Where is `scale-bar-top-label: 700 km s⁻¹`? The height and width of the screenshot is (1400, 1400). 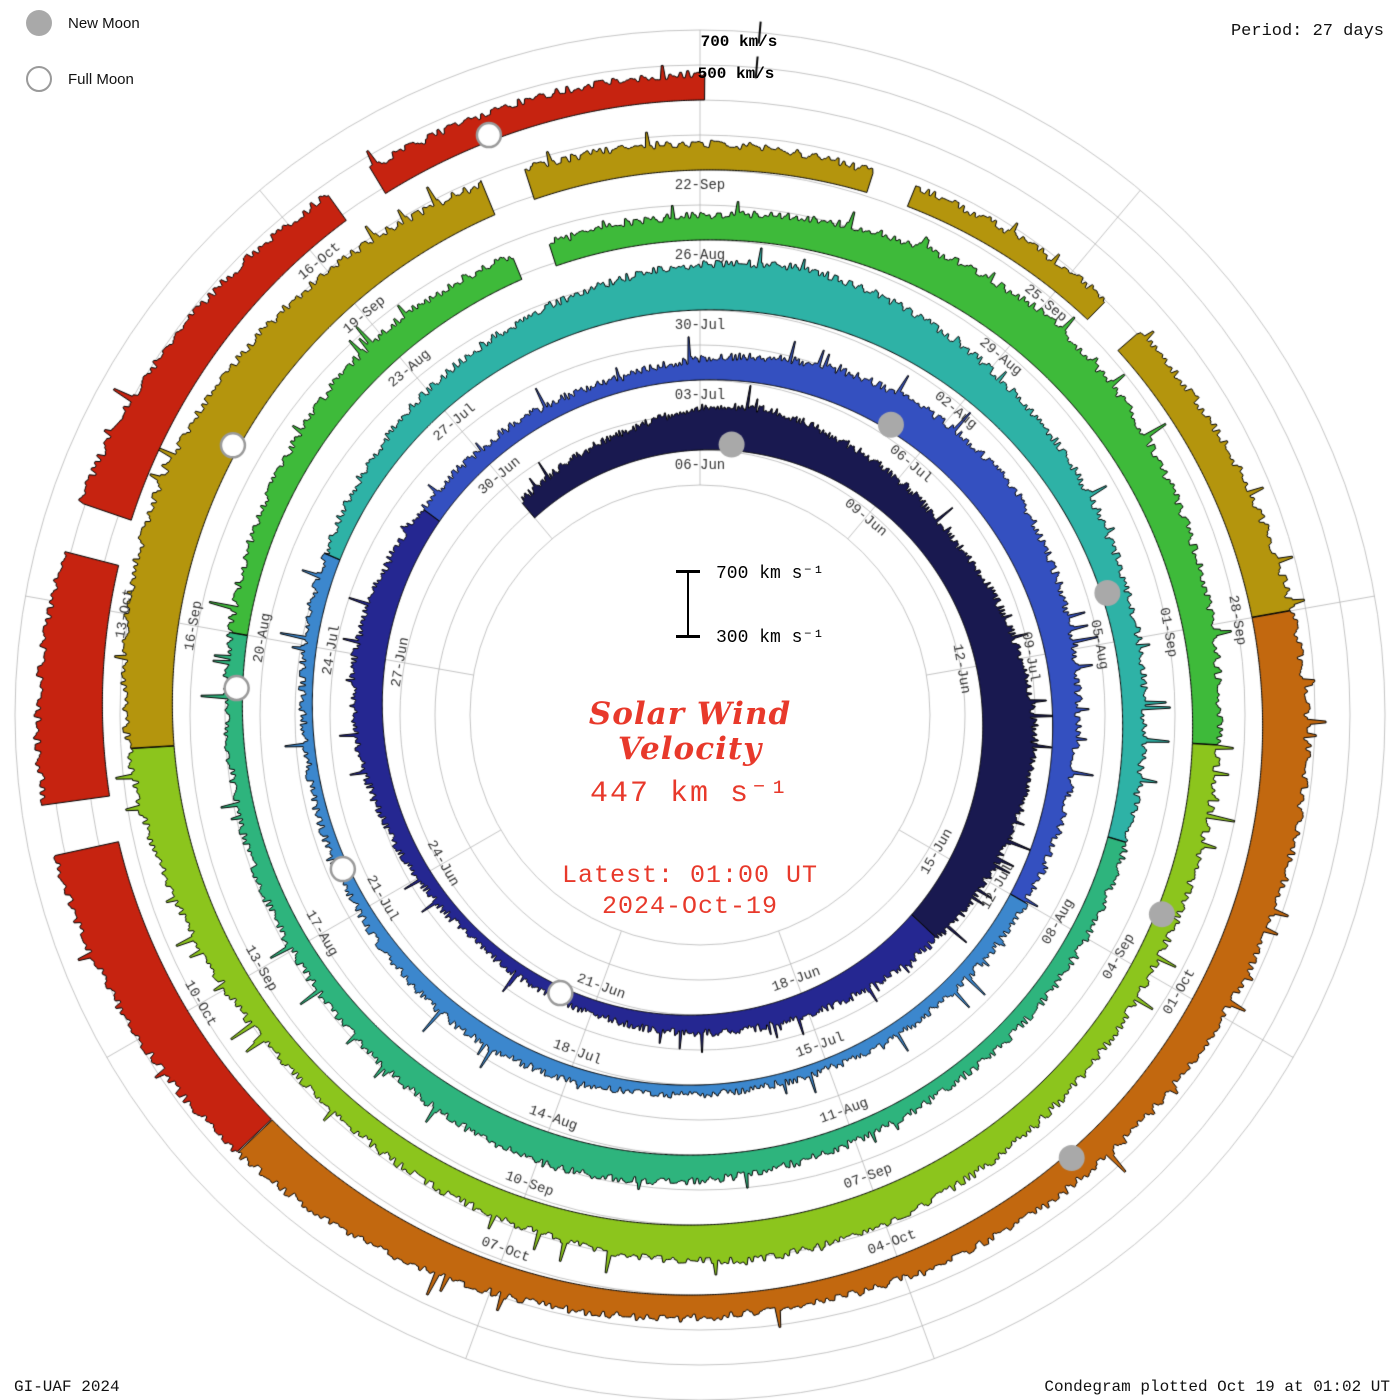
scale-bar-top-label: 700 km s⁻¹ is located at coordinates (770, 574).